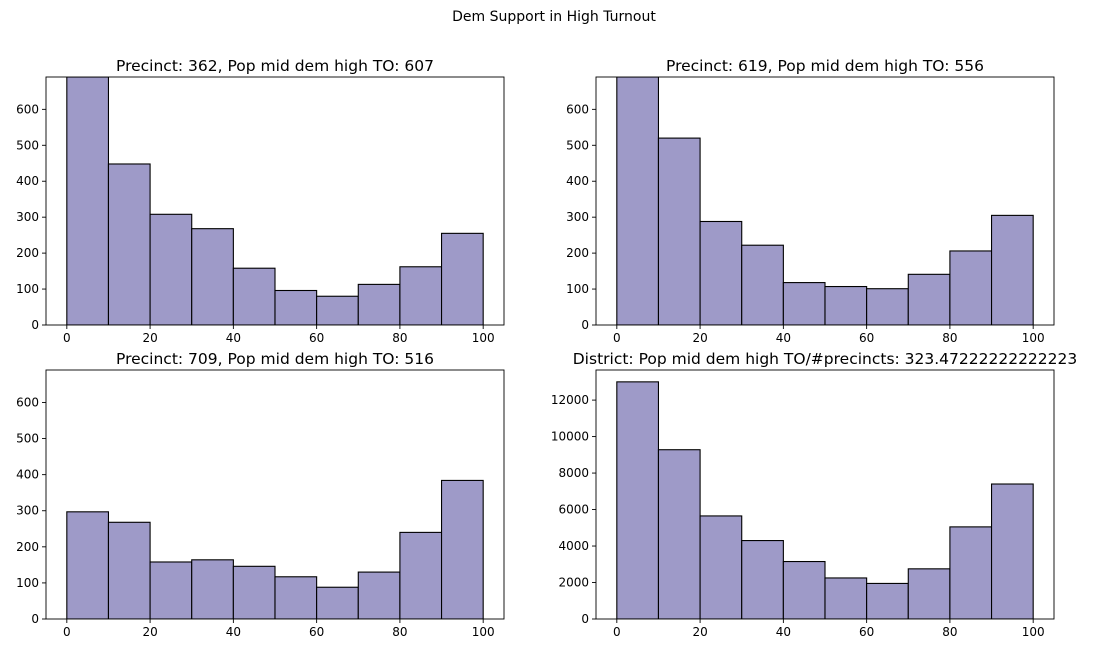 This screenshot has height=652, width=1108. I want to click on y-tick-label: 4000, so click(573, 546).